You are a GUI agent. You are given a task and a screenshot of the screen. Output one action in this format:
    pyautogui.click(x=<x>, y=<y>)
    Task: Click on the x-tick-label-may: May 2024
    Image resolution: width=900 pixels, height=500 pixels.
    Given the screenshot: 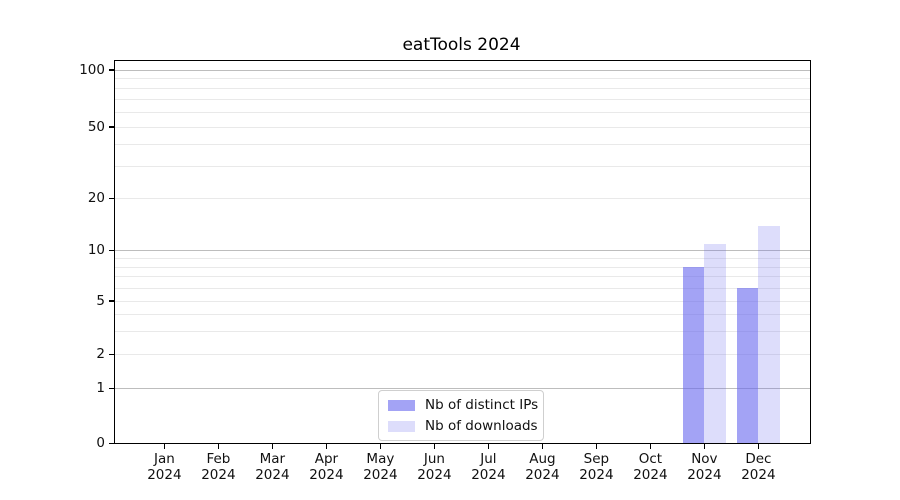 What is the action you would take?
    pyautogui.click(x=380, y=467)
    